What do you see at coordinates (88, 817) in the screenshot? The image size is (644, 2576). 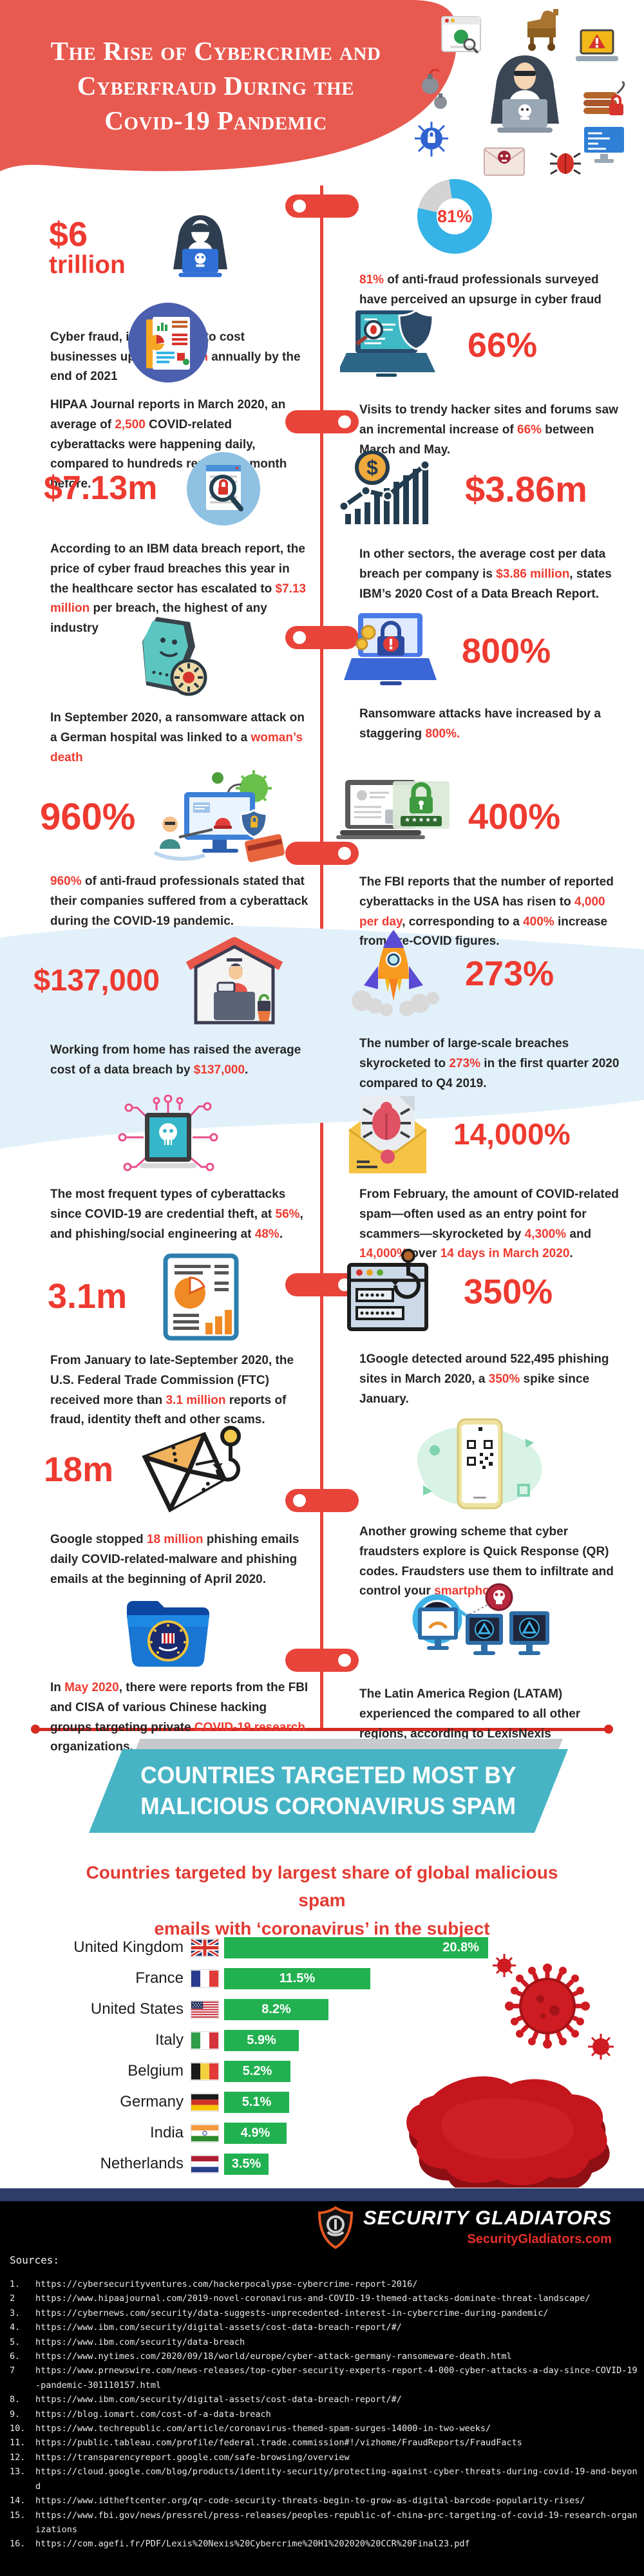 I see `stat-value: 960%` at bounding box center [88, 817].